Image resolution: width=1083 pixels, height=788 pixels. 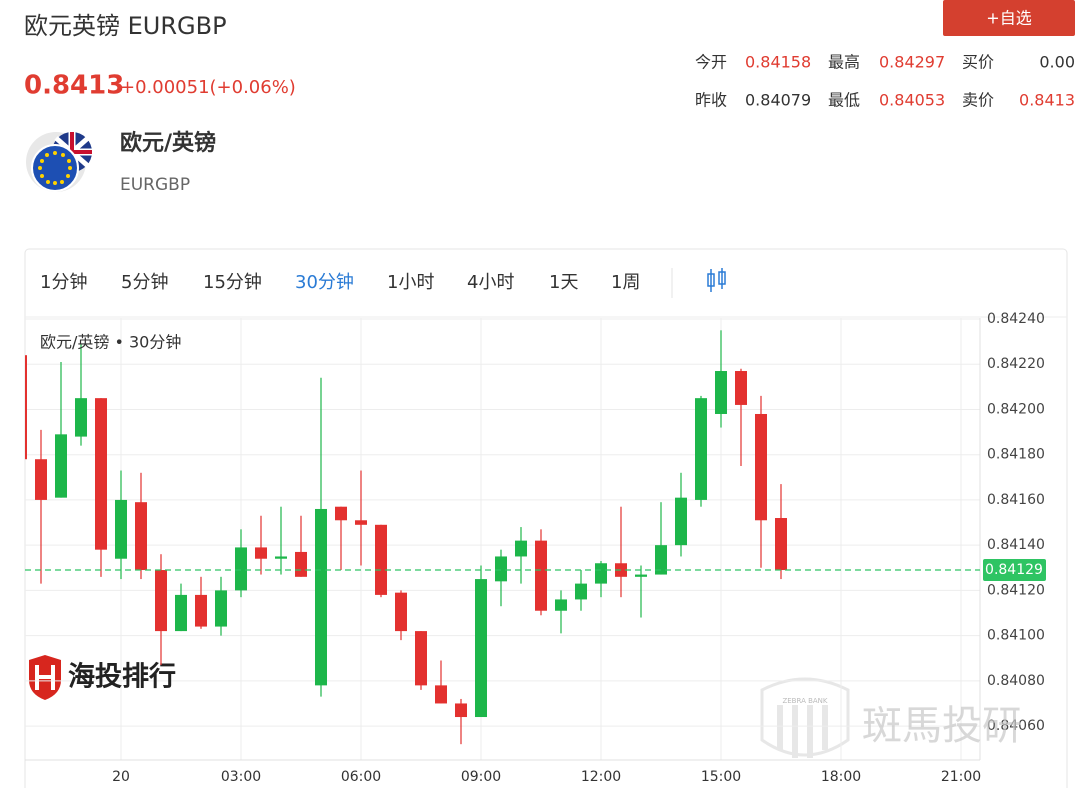 What do you see at coordinates (961, 777) in the screenshot?
I see `x-tick-label: 21:00` at bounding box center [961, 777].